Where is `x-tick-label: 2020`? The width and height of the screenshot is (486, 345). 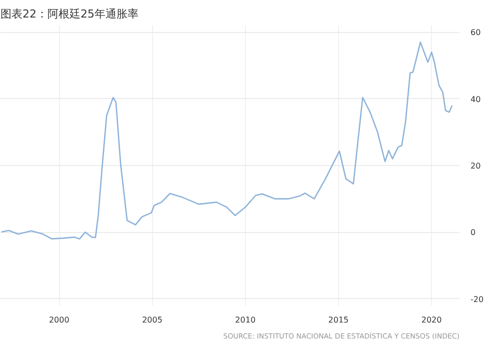
x-tick-label: 2020 is located at coordinates (431, 320).